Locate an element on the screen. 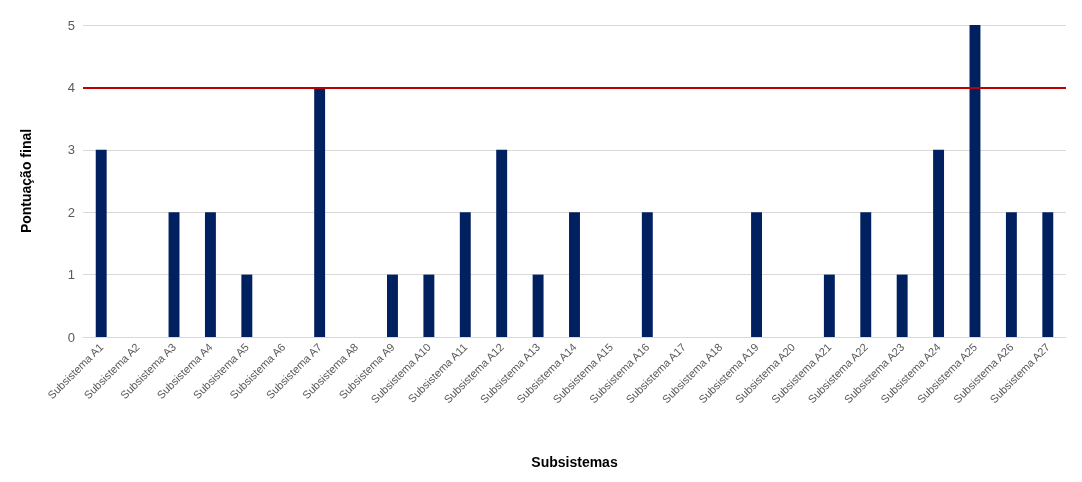 Image resolution: width=1082 pixels, height=482 pixels. y-tick-label: 4 is located at coordinates (71, 87).